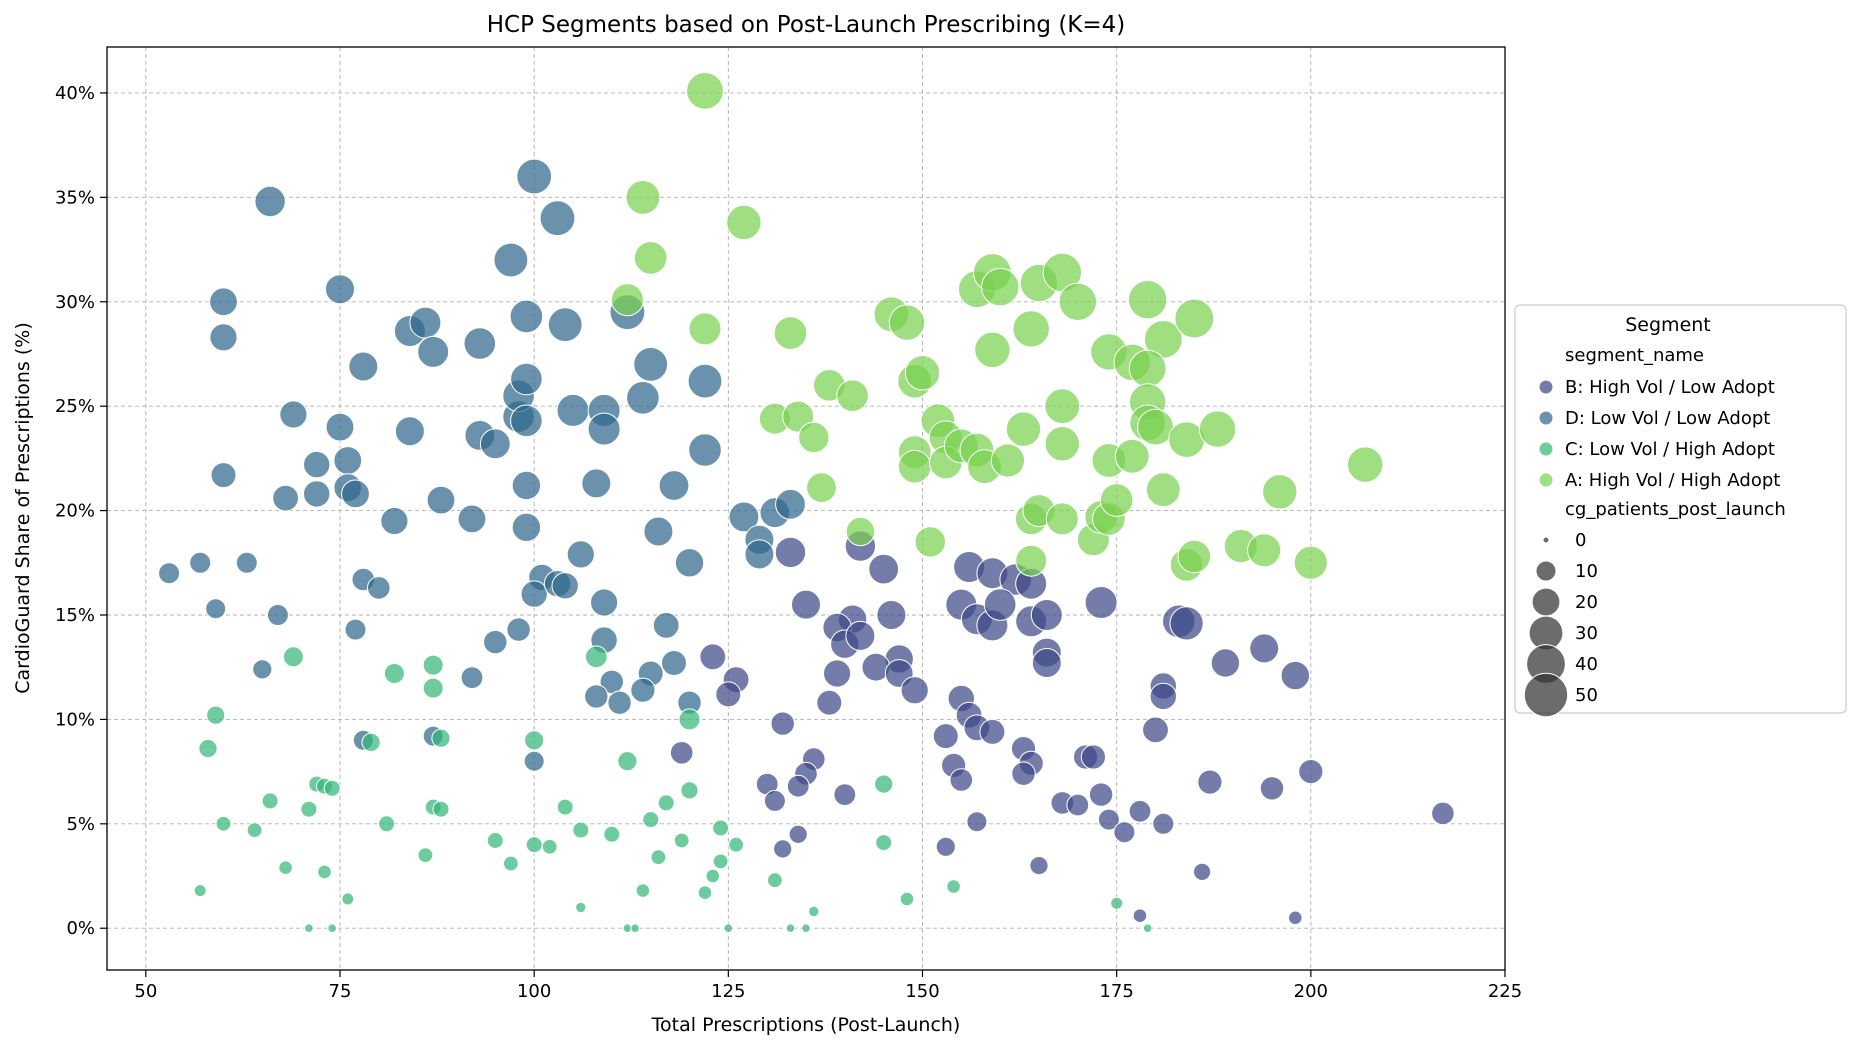 The height and width of the screenshot is (1048, 1855). What do you see at coordinates (922, 991) in the screenshot?
I see `x-tick-label: 150` at bounding box center [922, 991].